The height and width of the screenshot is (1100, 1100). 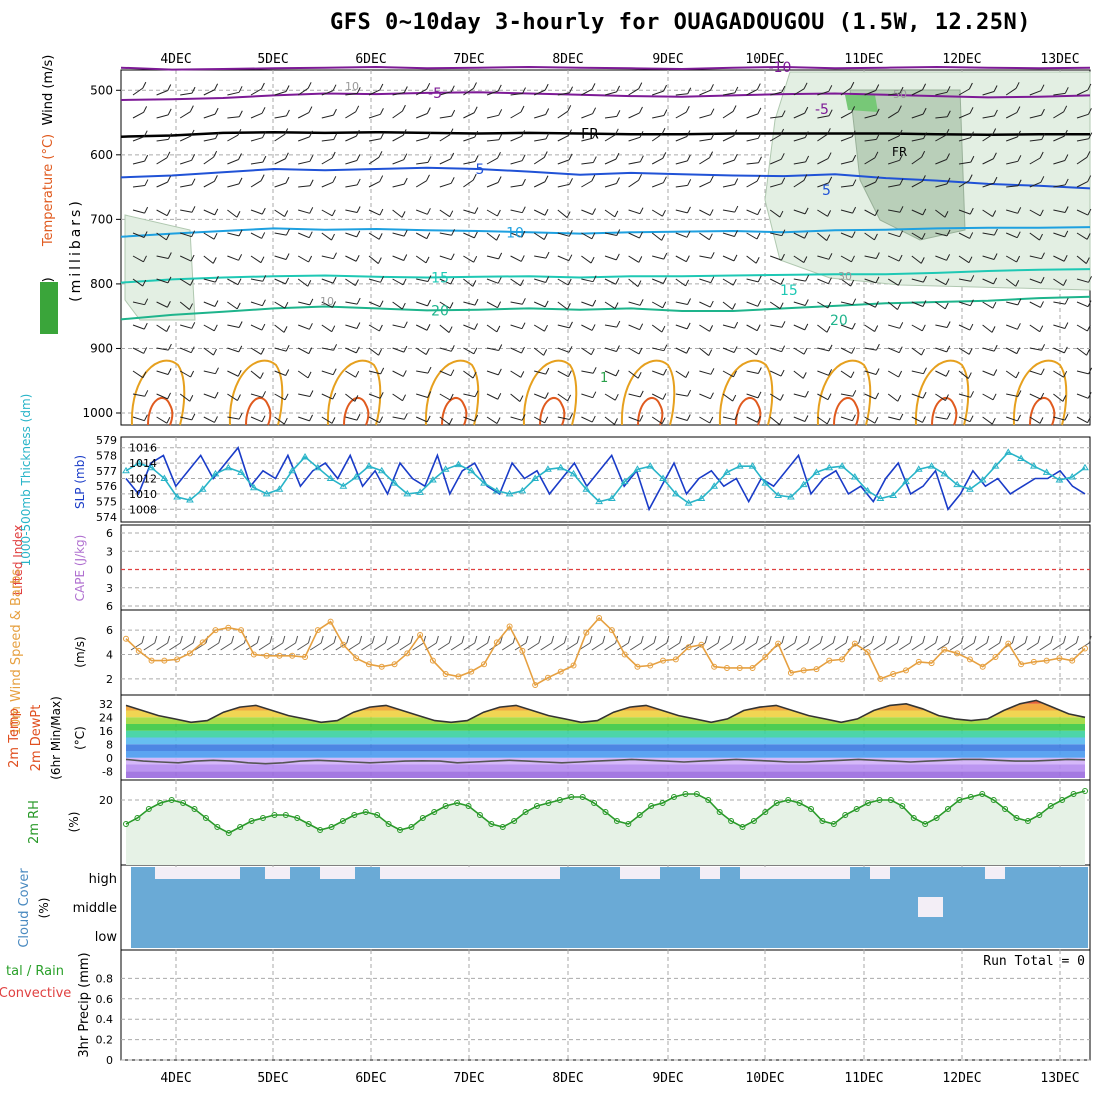 What do you see at coordinates (101, 348) in the screenshot?
I see `ytick-label: 900` at bounding box center [101, 348].